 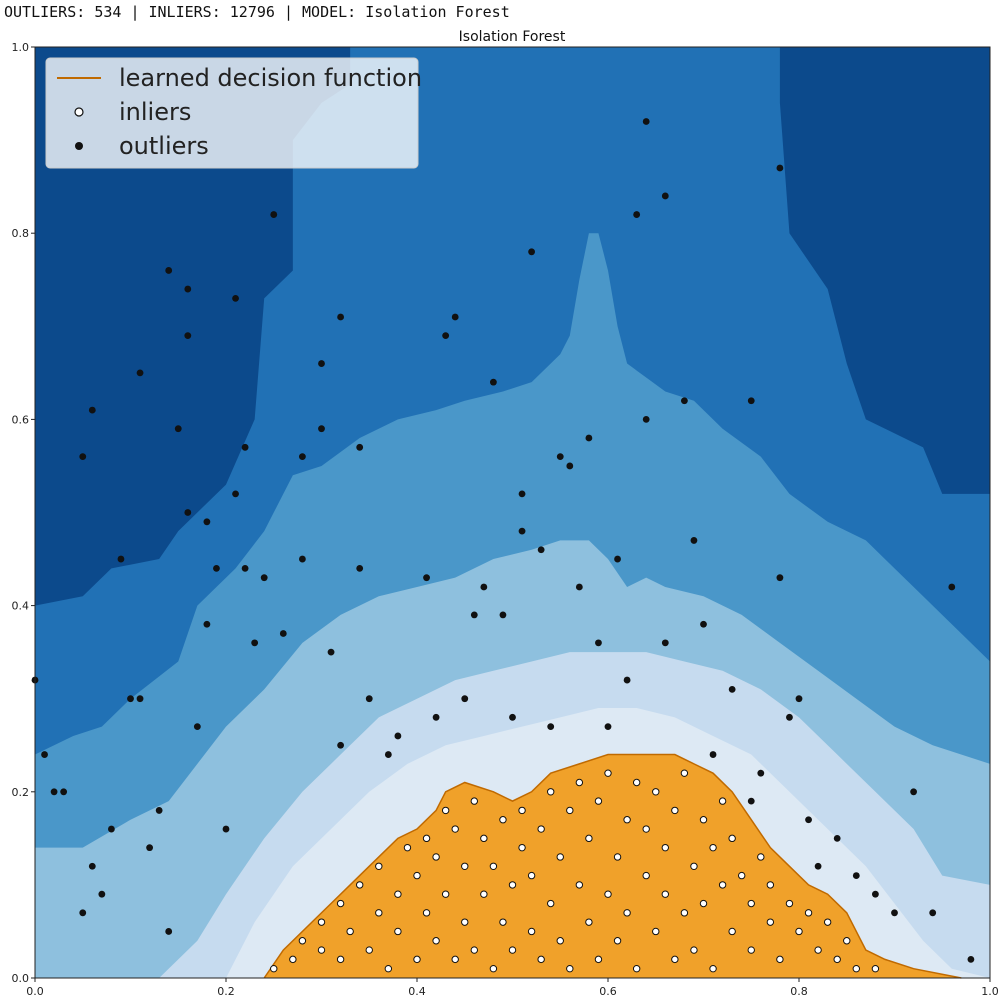 I want to click on x-tick-label: 0.0, so click(x=35, y=991).